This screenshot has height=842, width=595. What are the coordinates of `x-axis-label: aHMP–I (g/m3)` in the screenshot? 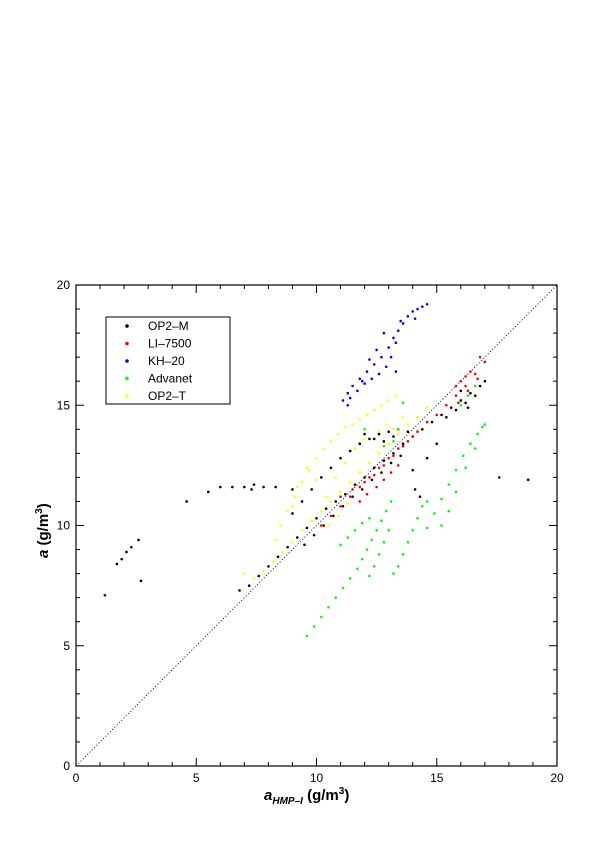 It's located at (306, 796).